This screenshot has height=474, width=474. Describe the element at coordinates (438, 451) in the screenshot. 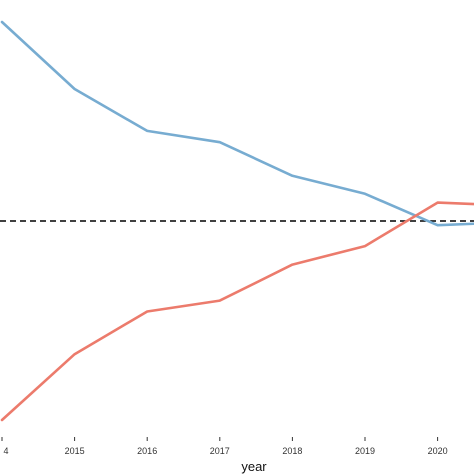

I see `x-tick-label: 2020` at that location.